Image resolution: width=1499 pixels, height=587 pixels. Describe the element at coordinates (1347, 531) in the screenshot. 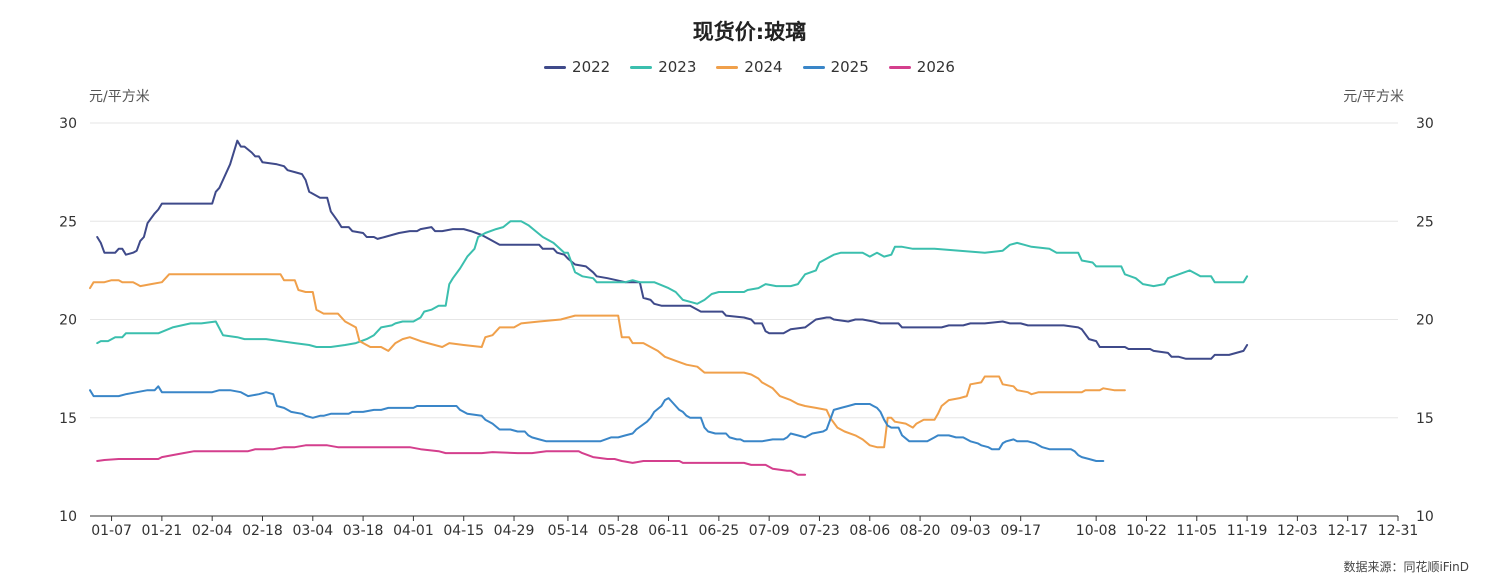

I see `x-tick-label: 12-17` at that location.